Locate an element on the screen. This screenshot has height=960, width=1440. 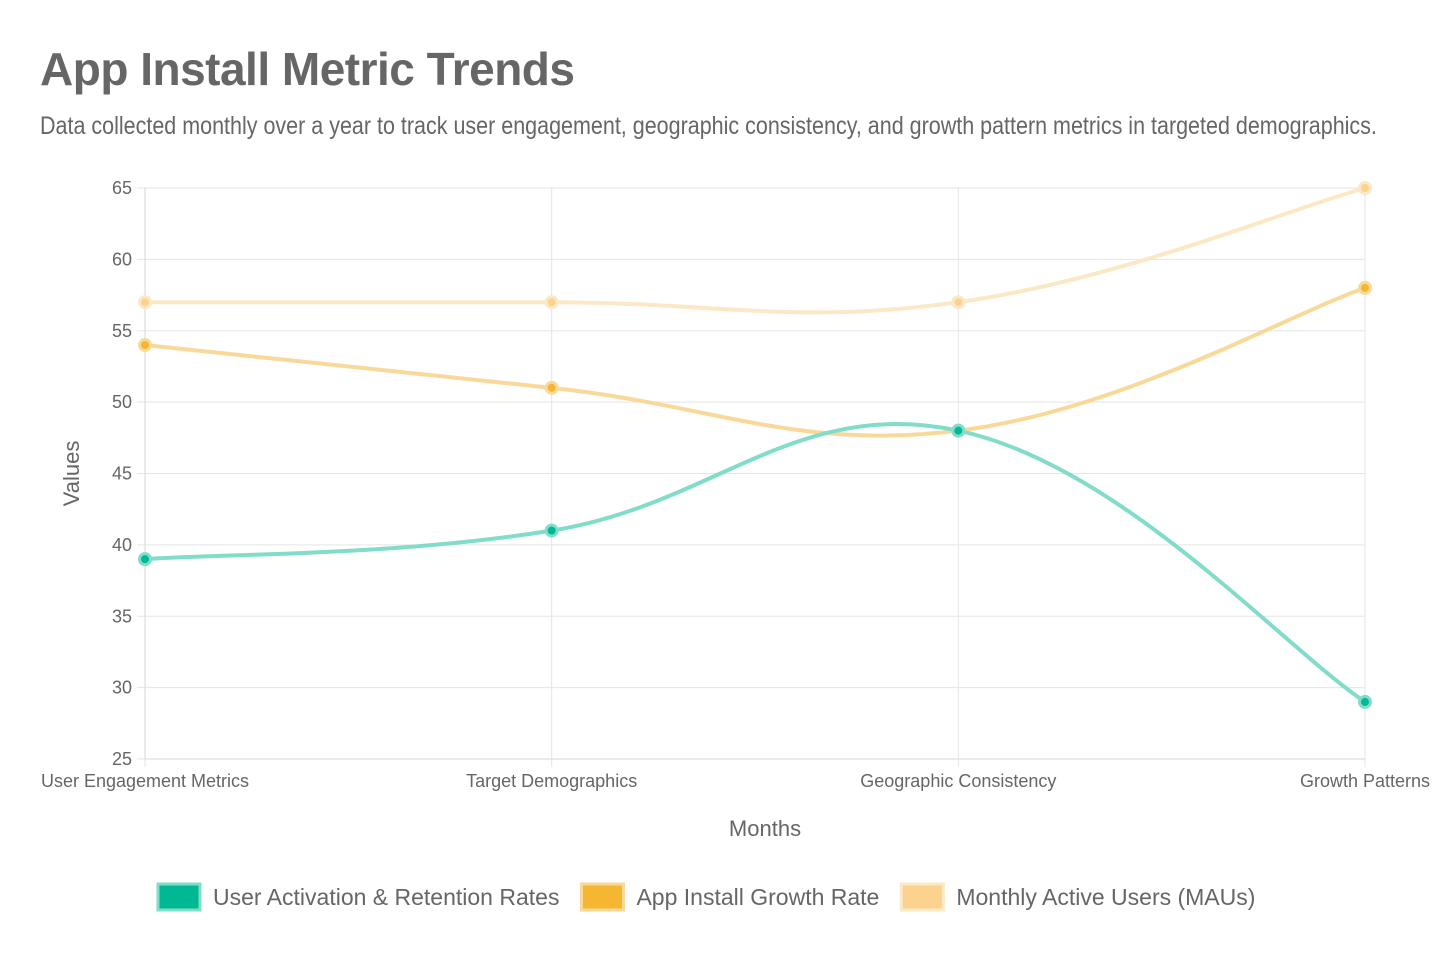
legend-item: App Install Growth Rate is located at coordinates (729, 897).